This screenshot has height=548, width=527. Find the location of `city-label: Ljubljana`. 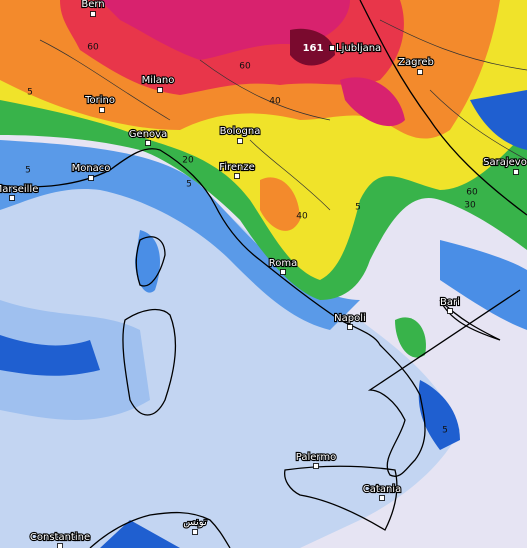

city-label: Ljubljana is located at coordinates (358, 48).